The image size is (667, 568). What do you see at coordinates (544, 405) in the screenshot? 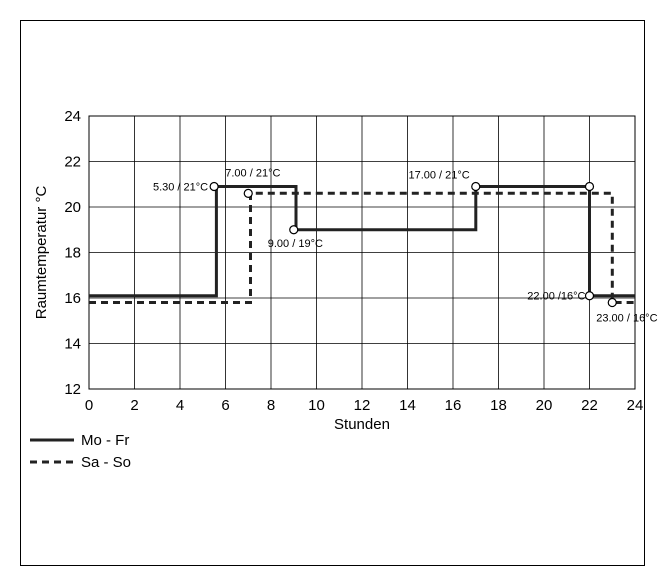
I see `x-tick-label: 20` at bounding box center [544, 405].